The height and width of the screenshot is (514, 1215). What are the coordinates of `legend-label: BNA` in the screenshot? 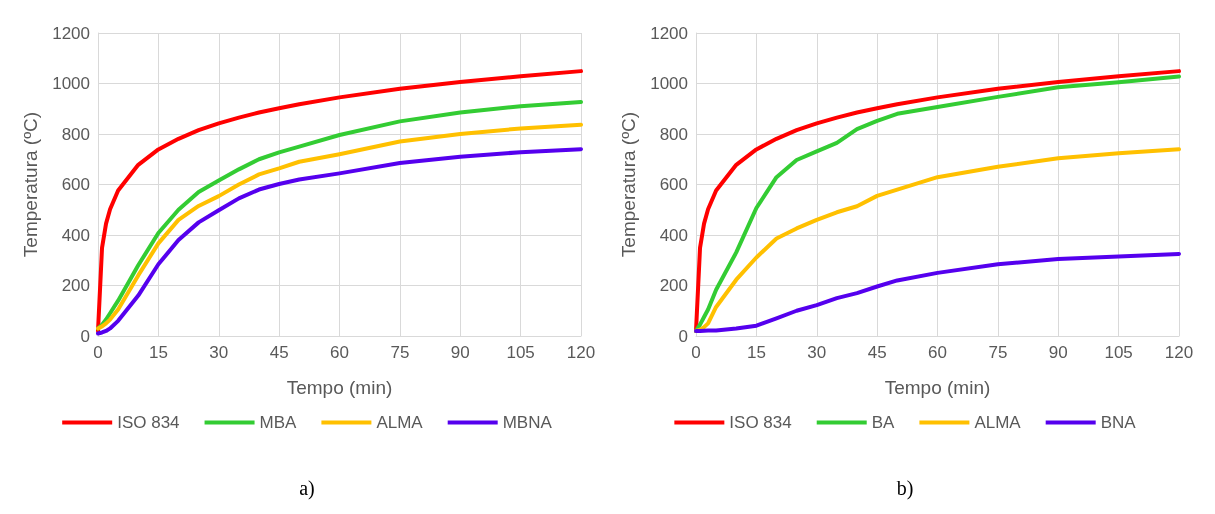 It's located at (1118, 422).